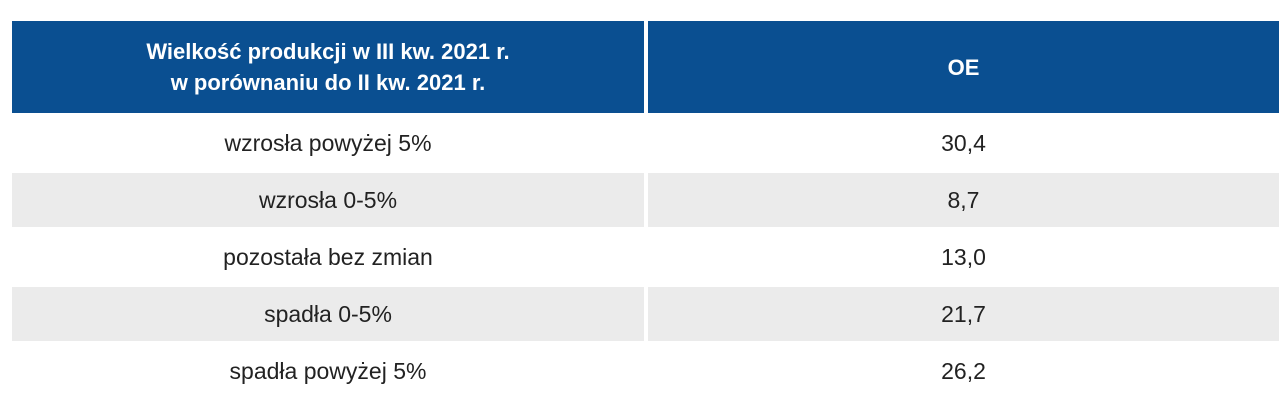 Image resolution: width=1279 pixels, height=406 pixels. Describe the element at coordinates (328, 257) in the screenshot. I see `row-label: pozostała bez zmian` at that location.